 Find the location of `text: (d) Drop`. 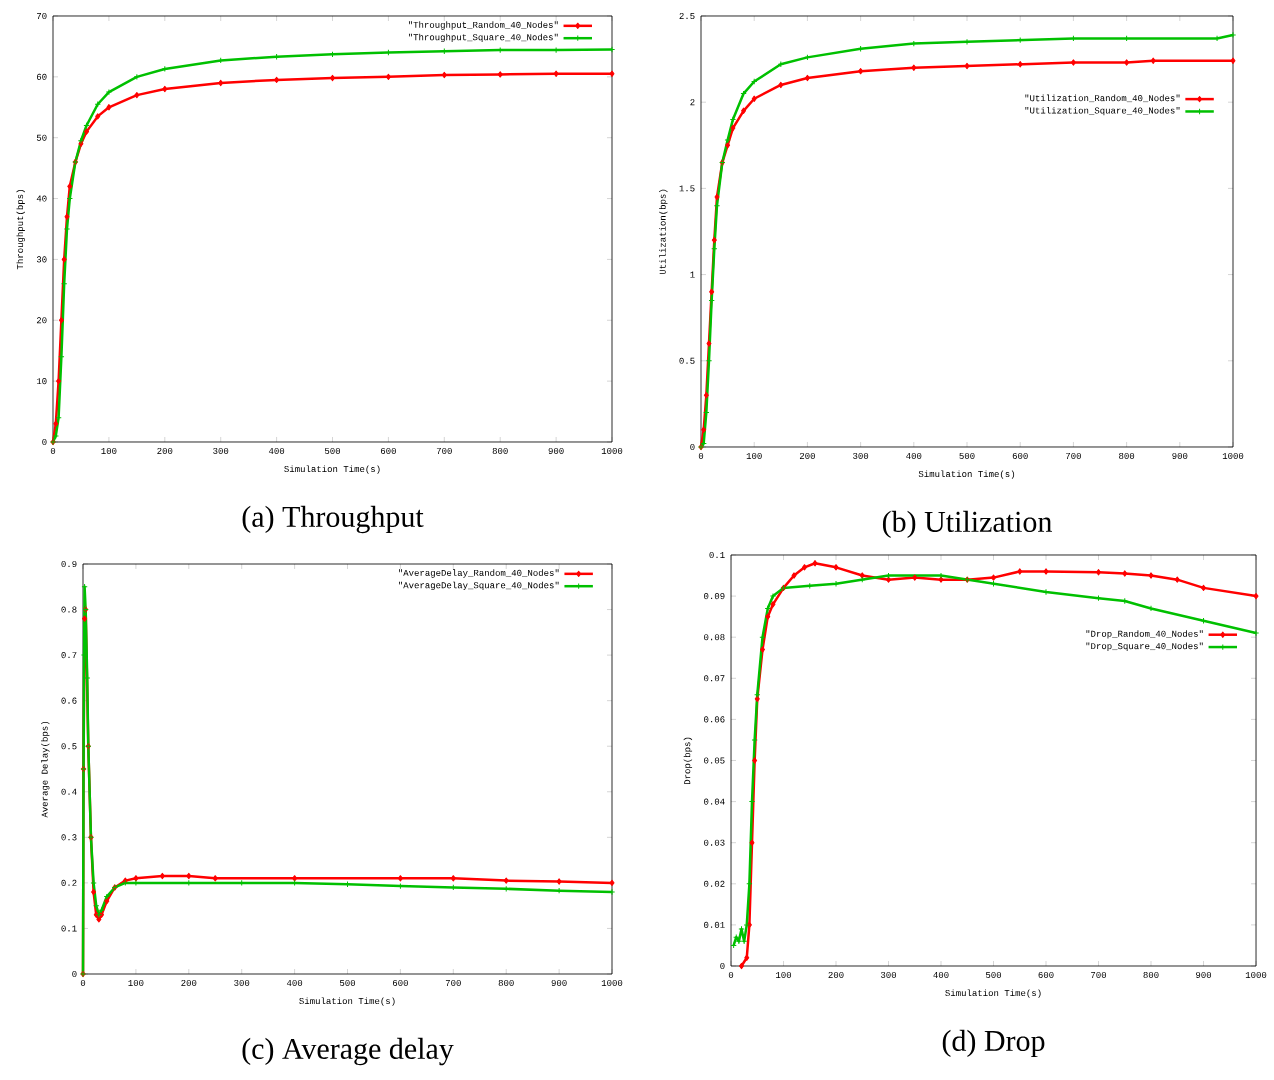

text: (d) Drop is located at coordinates (993, 1043).